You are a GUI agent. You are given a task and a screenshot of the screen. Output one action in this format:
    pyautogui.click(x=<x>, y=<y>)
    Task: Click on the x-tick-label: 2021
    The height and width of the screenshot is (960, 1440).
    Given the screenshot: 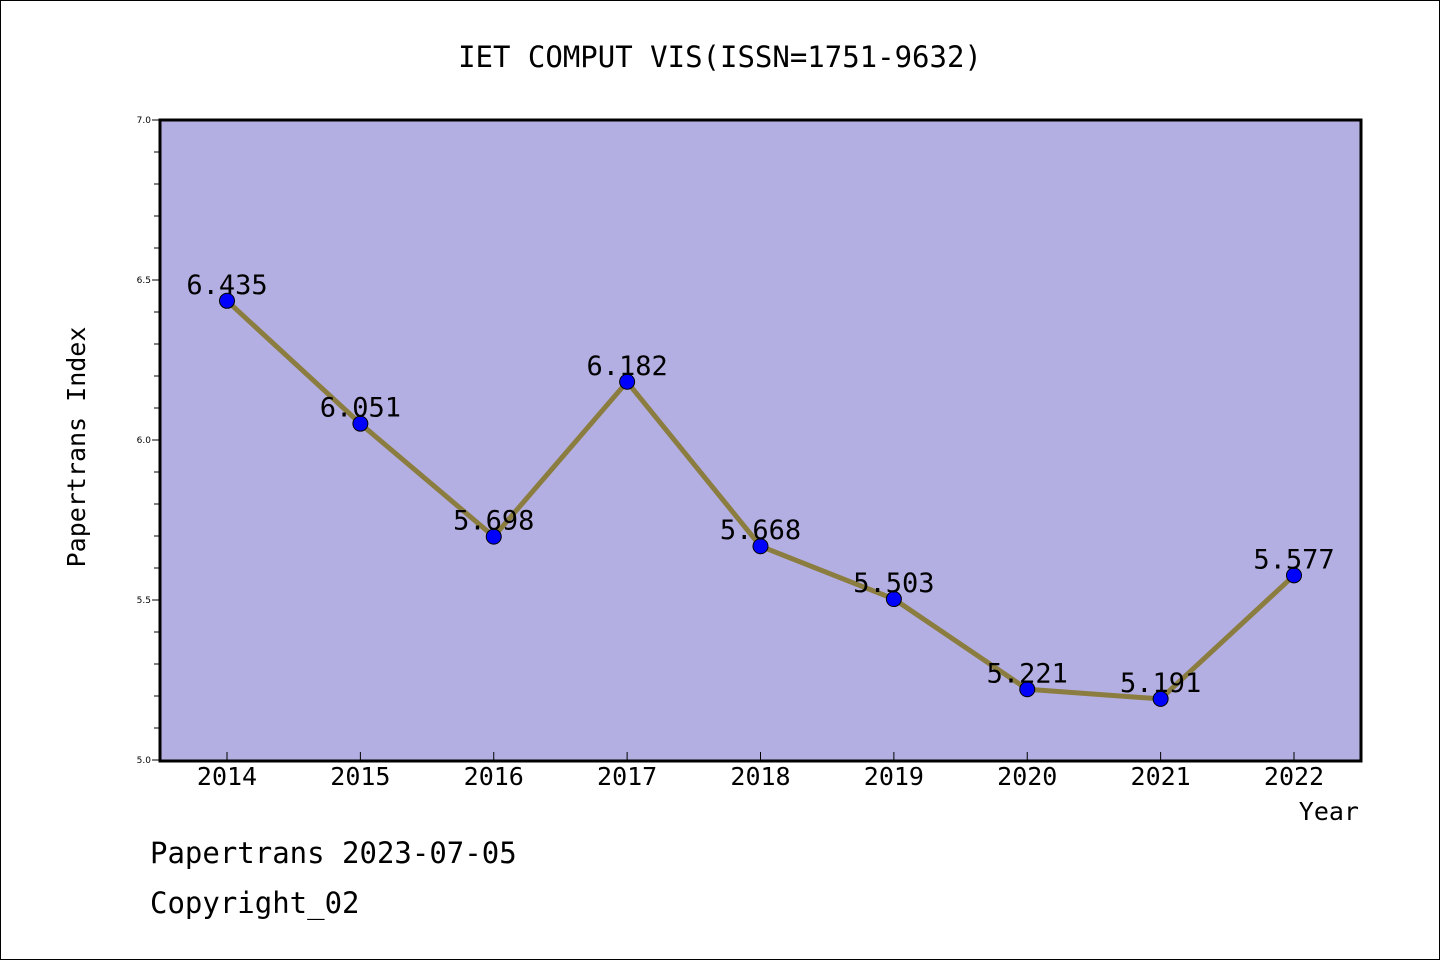 What is the action you would take?
    pyautogui.click(x=1161, y=776)
    